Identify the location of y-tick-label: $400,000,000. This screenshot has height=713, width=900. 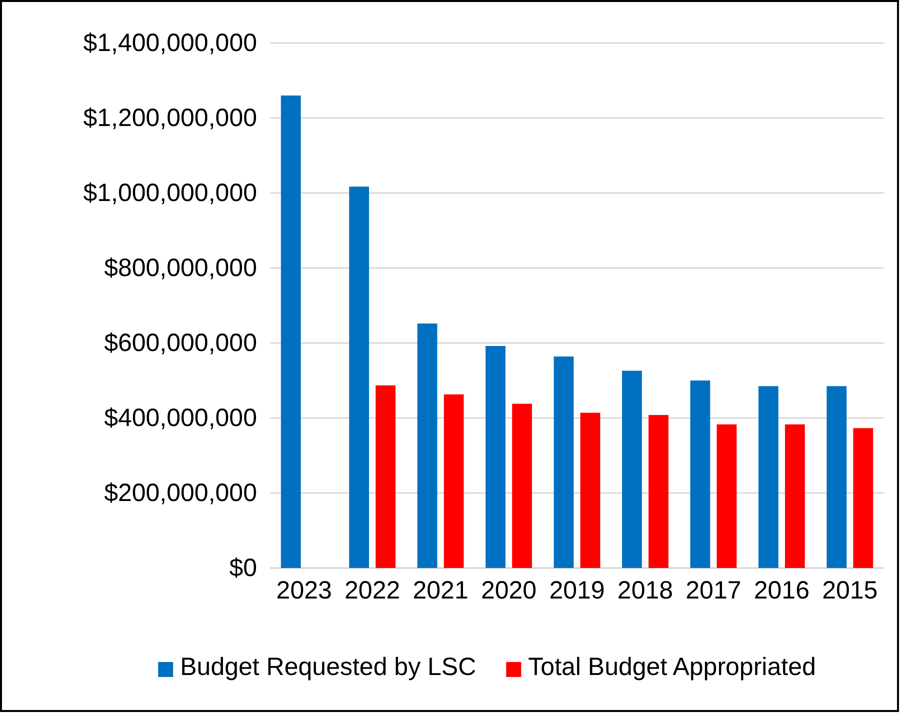
(180, 418).